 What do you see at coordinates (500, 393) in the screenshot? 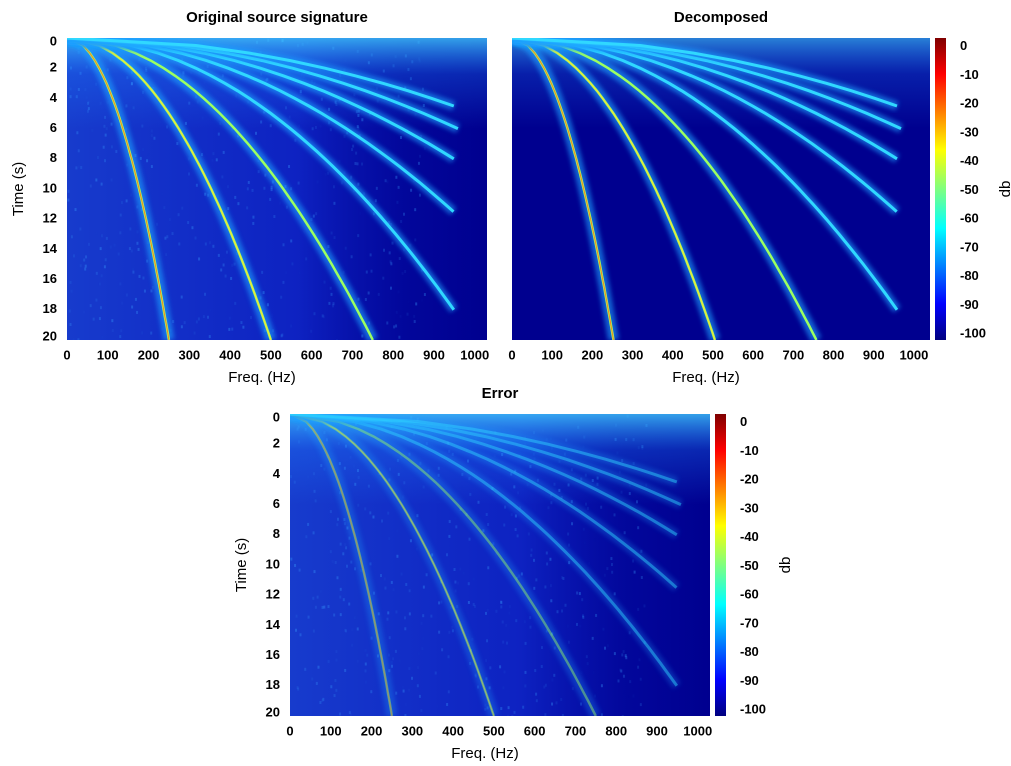
I see `chart-title: Error` at bounding box center [500, 393].